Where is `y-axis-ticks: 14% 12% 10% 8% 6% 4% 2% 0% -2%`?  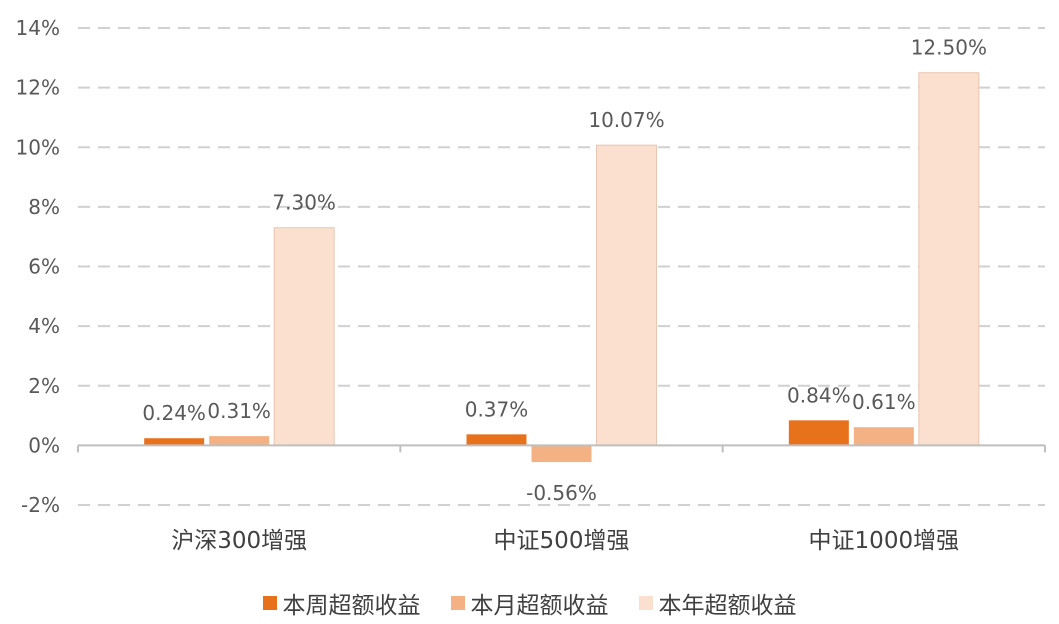
y-axis-ticks: 14% 12% 10% 8% 6% 4% 2% 0% -2% is located at coordinates (38, 266).